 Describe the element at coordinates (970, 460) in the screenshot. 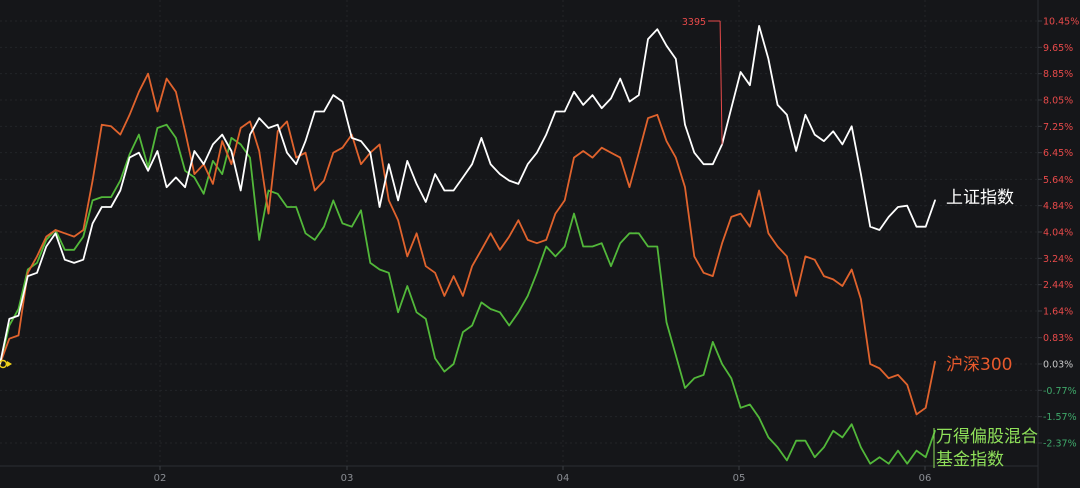

I see `legend-label-2: 基金指数` at that location.